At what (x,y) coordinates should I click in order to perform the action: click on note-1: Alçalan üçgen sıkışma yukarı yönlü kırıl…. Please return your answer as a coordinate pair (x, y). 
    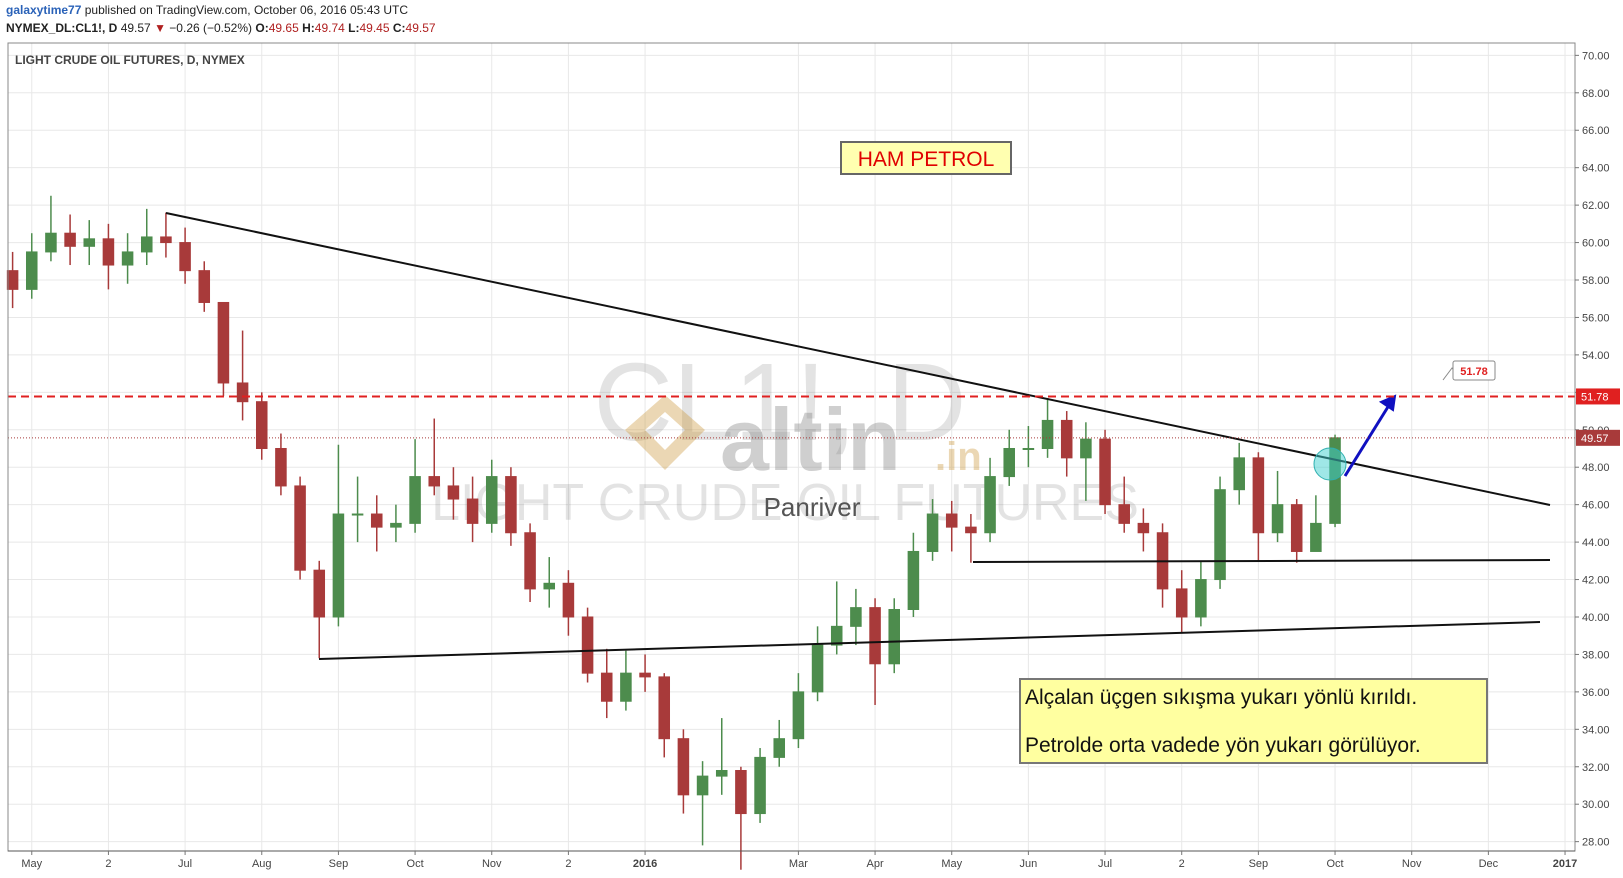
    Looking at the image, I should click on (1221, 697).